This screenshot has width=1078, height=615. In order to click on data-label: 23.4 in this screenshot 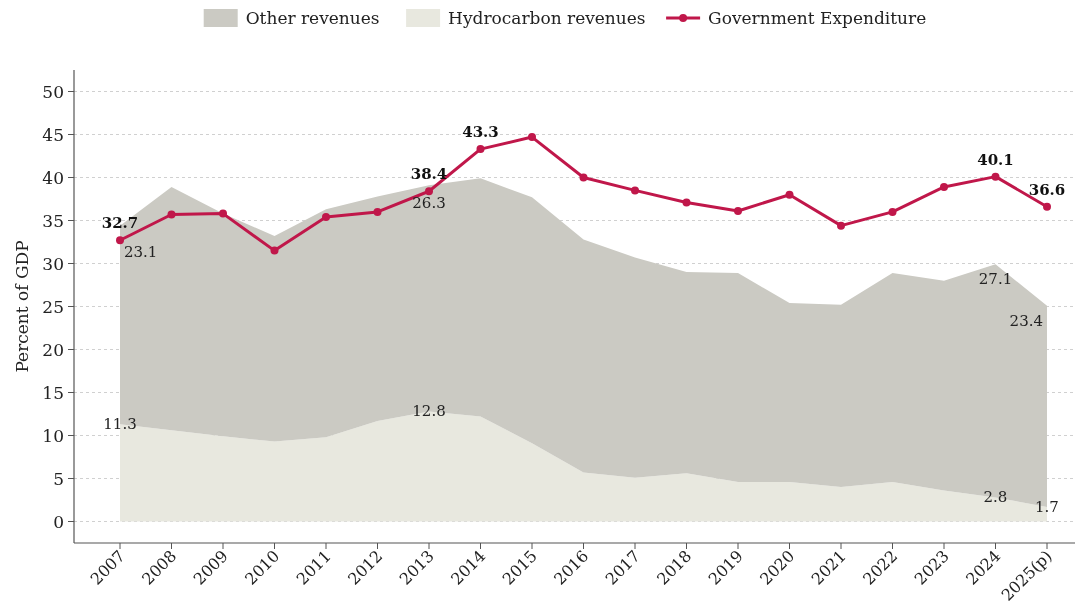, I will do `click(1026, 320)`.